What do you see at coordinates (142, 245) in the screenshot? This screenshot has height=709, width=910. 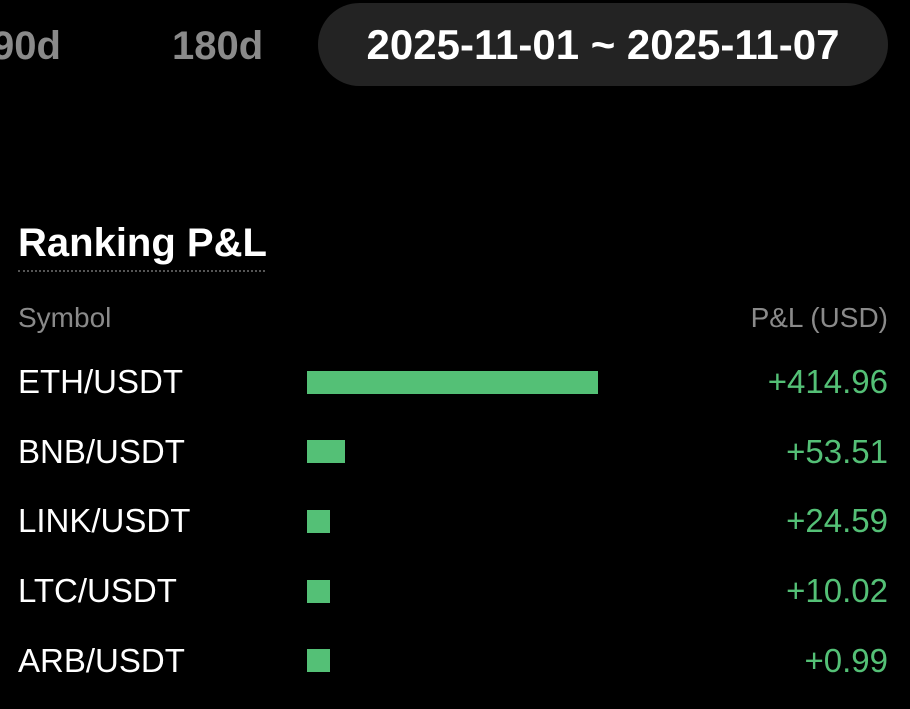 I see `section-title: Ranking P&L` at bounding box center [142, 245].